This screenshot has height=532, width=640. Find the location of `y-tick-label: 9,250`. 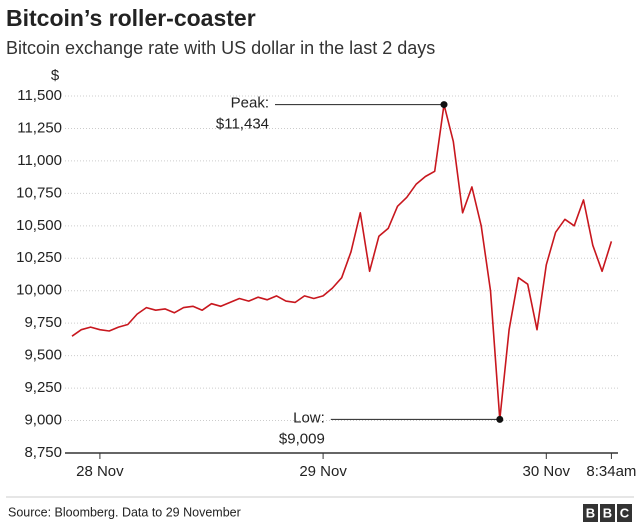

y-tick-label: 9,250 is located at coordinates (43, 387).